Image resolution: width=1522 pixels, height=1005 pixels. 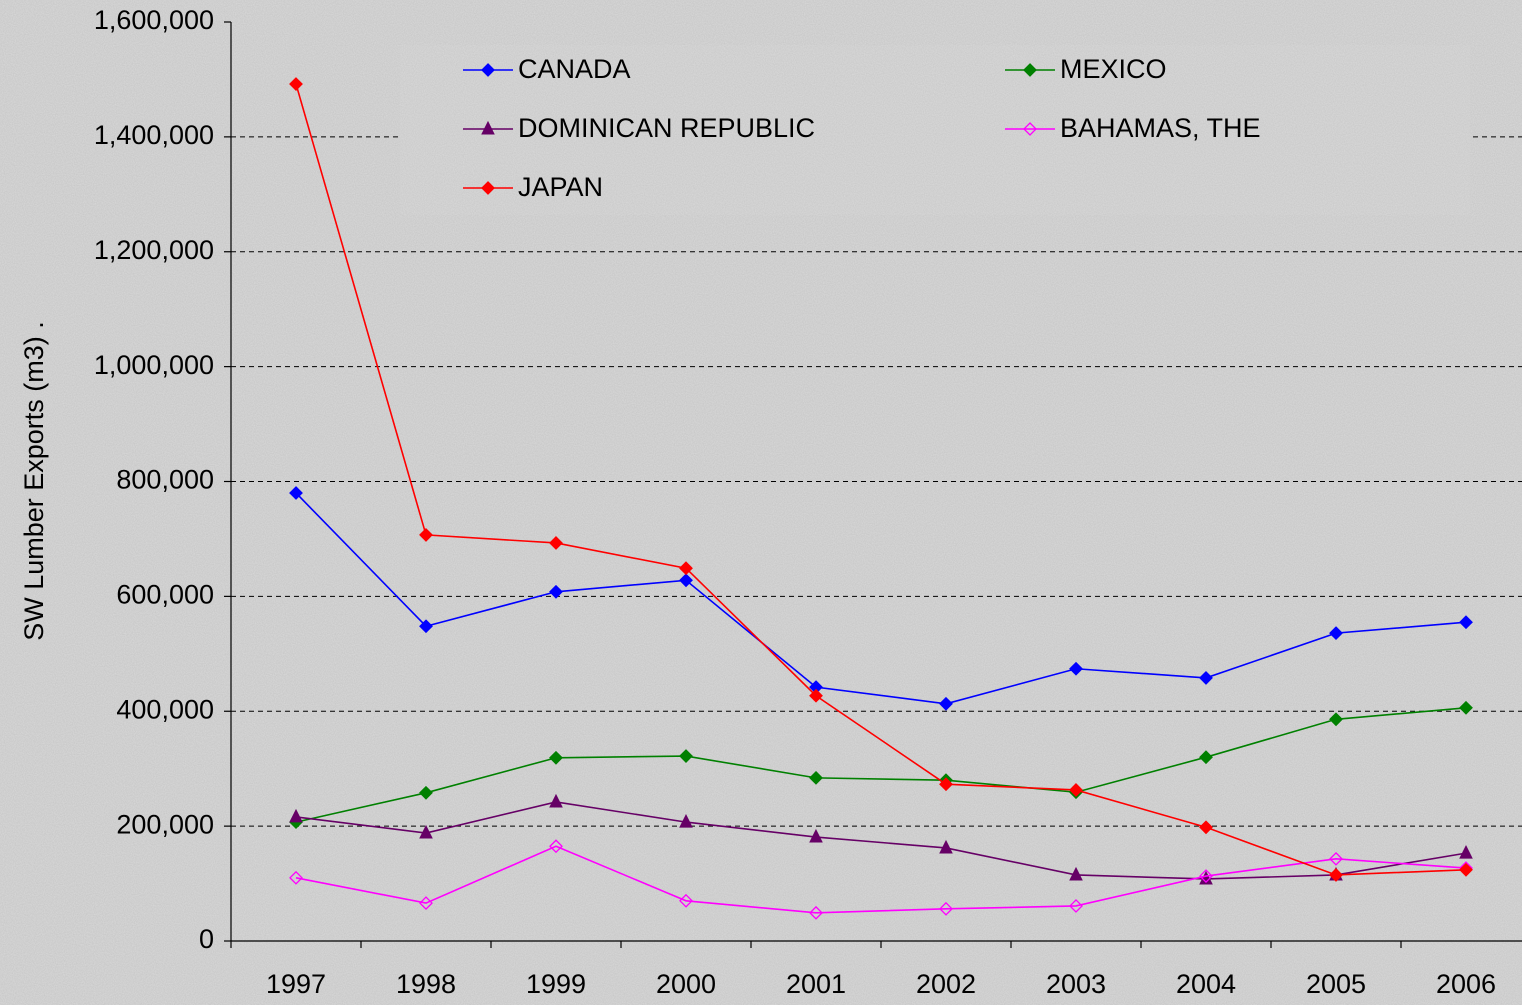 What do you see at coordinates (154, 250) in the screenshot?
I see `y-tick-label: 1,200,000` at bounding box center [154, 250].